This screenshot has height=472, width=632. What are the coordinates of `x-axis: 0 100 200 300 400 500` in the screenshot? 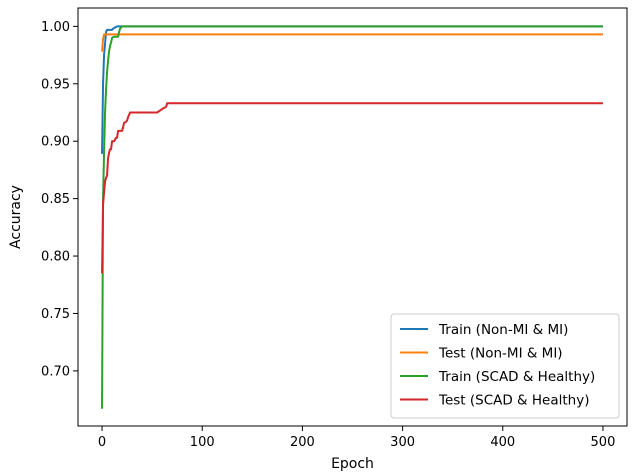 It's located at (356, 438).